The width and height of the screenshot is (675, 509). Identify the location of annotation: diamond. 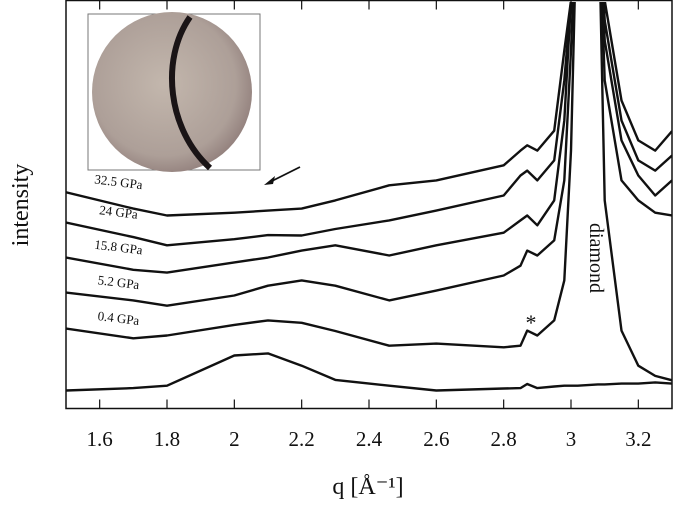
(596, 258).